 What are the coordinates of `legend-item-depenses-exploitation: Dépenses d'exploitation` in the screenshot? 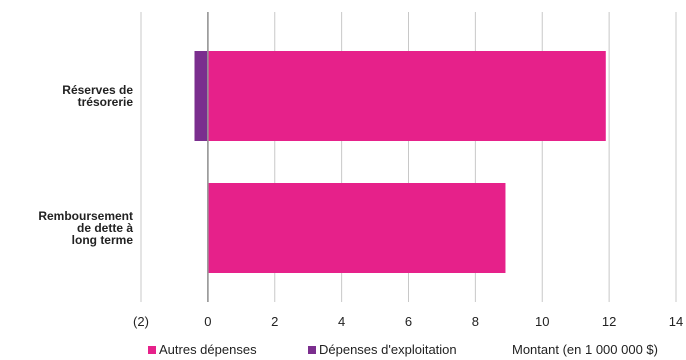 It's located at (382, 349).